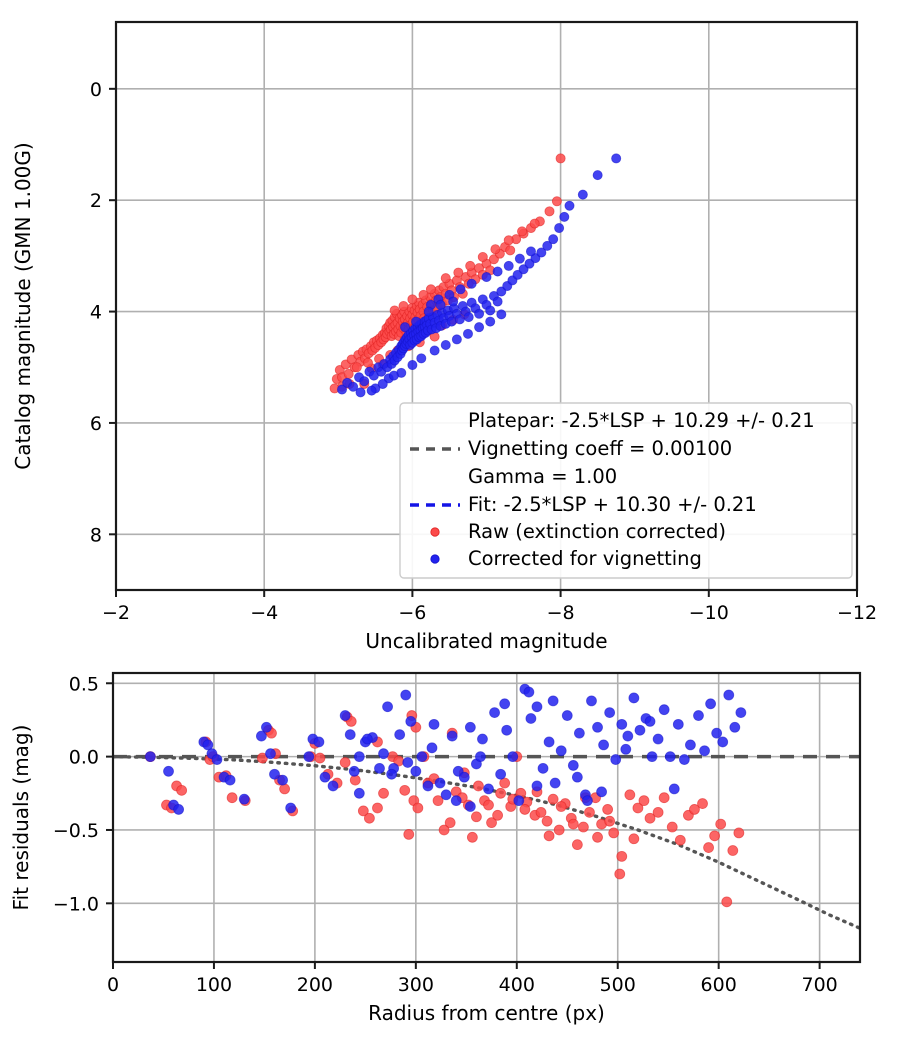 The image size is (900, 1050). I want to click on legend-marker-dot-red-icon, so click(435, 532).